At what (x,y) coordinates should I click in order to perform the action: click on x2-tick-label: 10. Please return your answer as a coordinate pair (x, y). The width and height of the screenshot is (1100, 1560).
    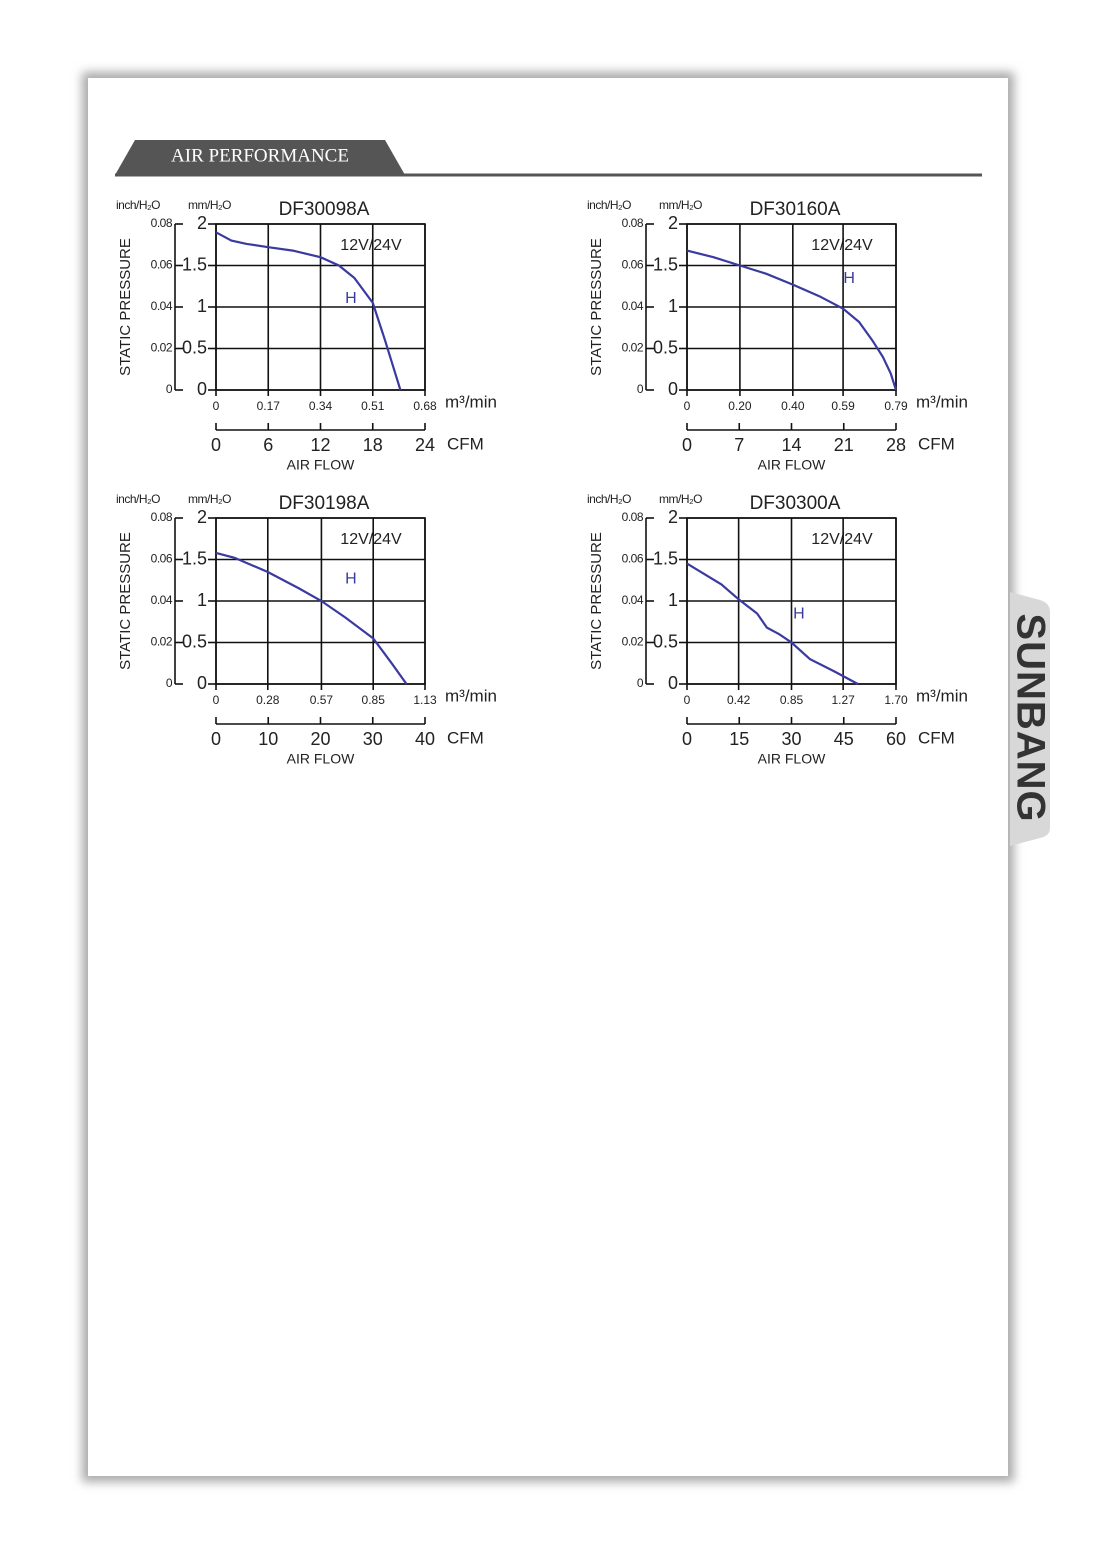
    Looking at the image, I should click on (268, 739).